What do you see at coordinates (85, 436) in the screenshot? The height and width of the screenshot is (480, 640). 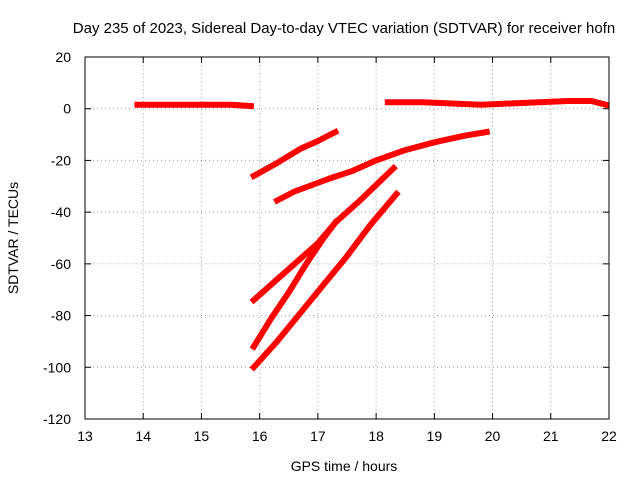 I see `x-tick-label: 13` at bounding box center [85, 436].